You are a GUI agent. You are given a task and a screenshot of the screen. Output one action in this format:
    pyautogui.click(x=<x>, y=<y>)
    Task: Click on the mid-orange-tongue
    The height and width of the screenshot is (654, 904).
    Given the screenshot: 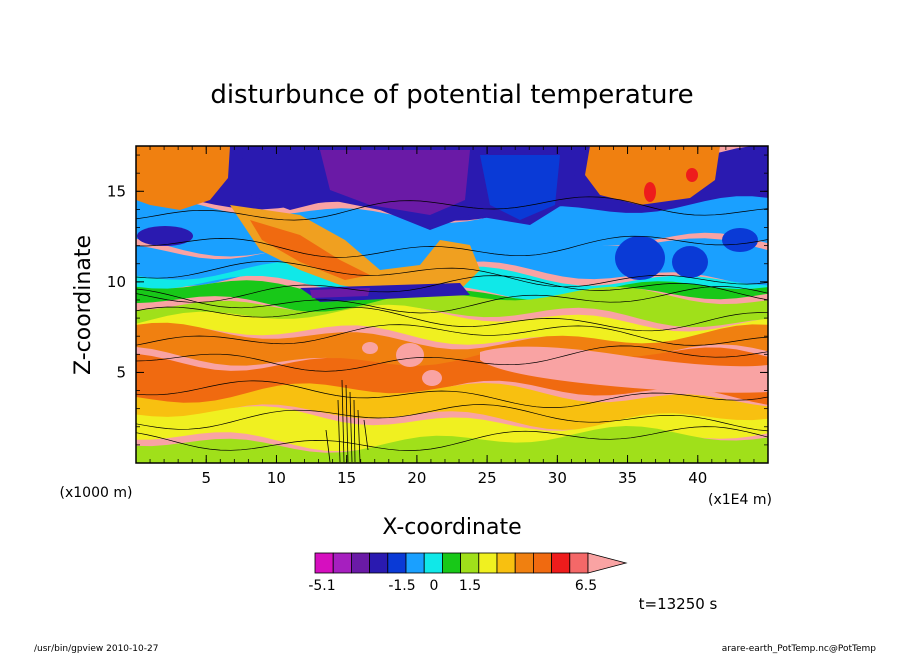 What is the action you would take?
    pyautogui.click(x=310, y=250)
    